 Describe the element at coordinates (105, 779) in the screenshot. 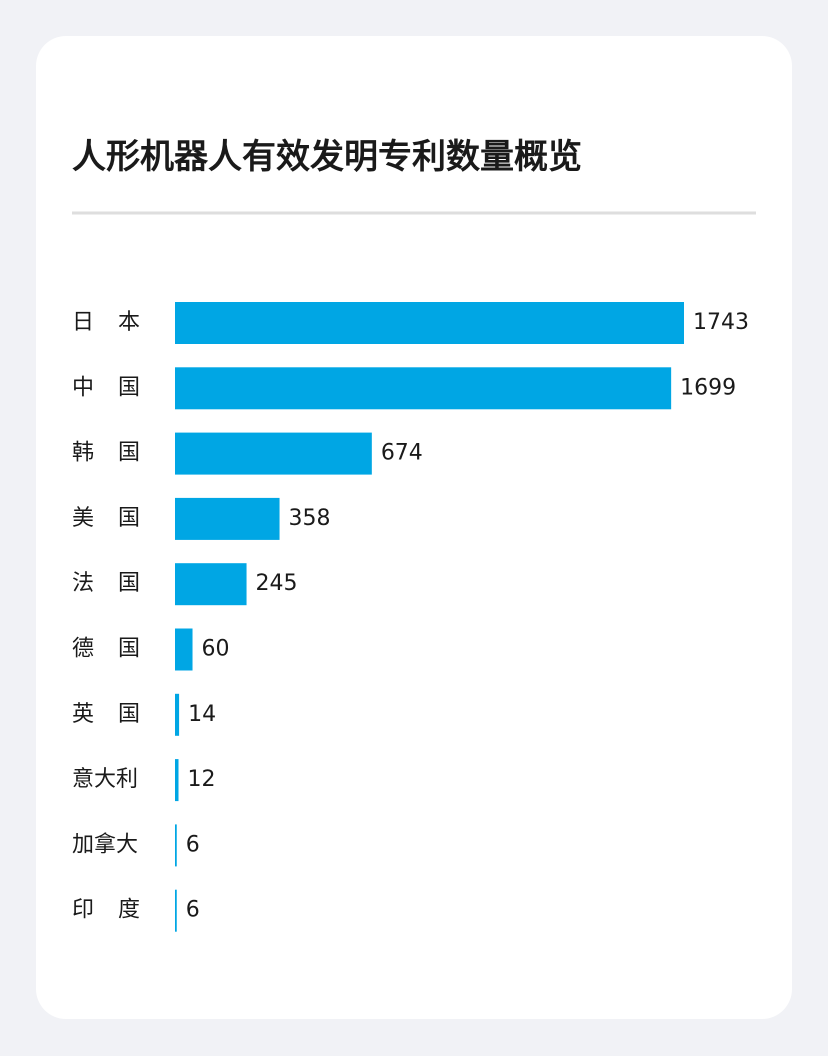

I see `category-label: 意大利` at that location.